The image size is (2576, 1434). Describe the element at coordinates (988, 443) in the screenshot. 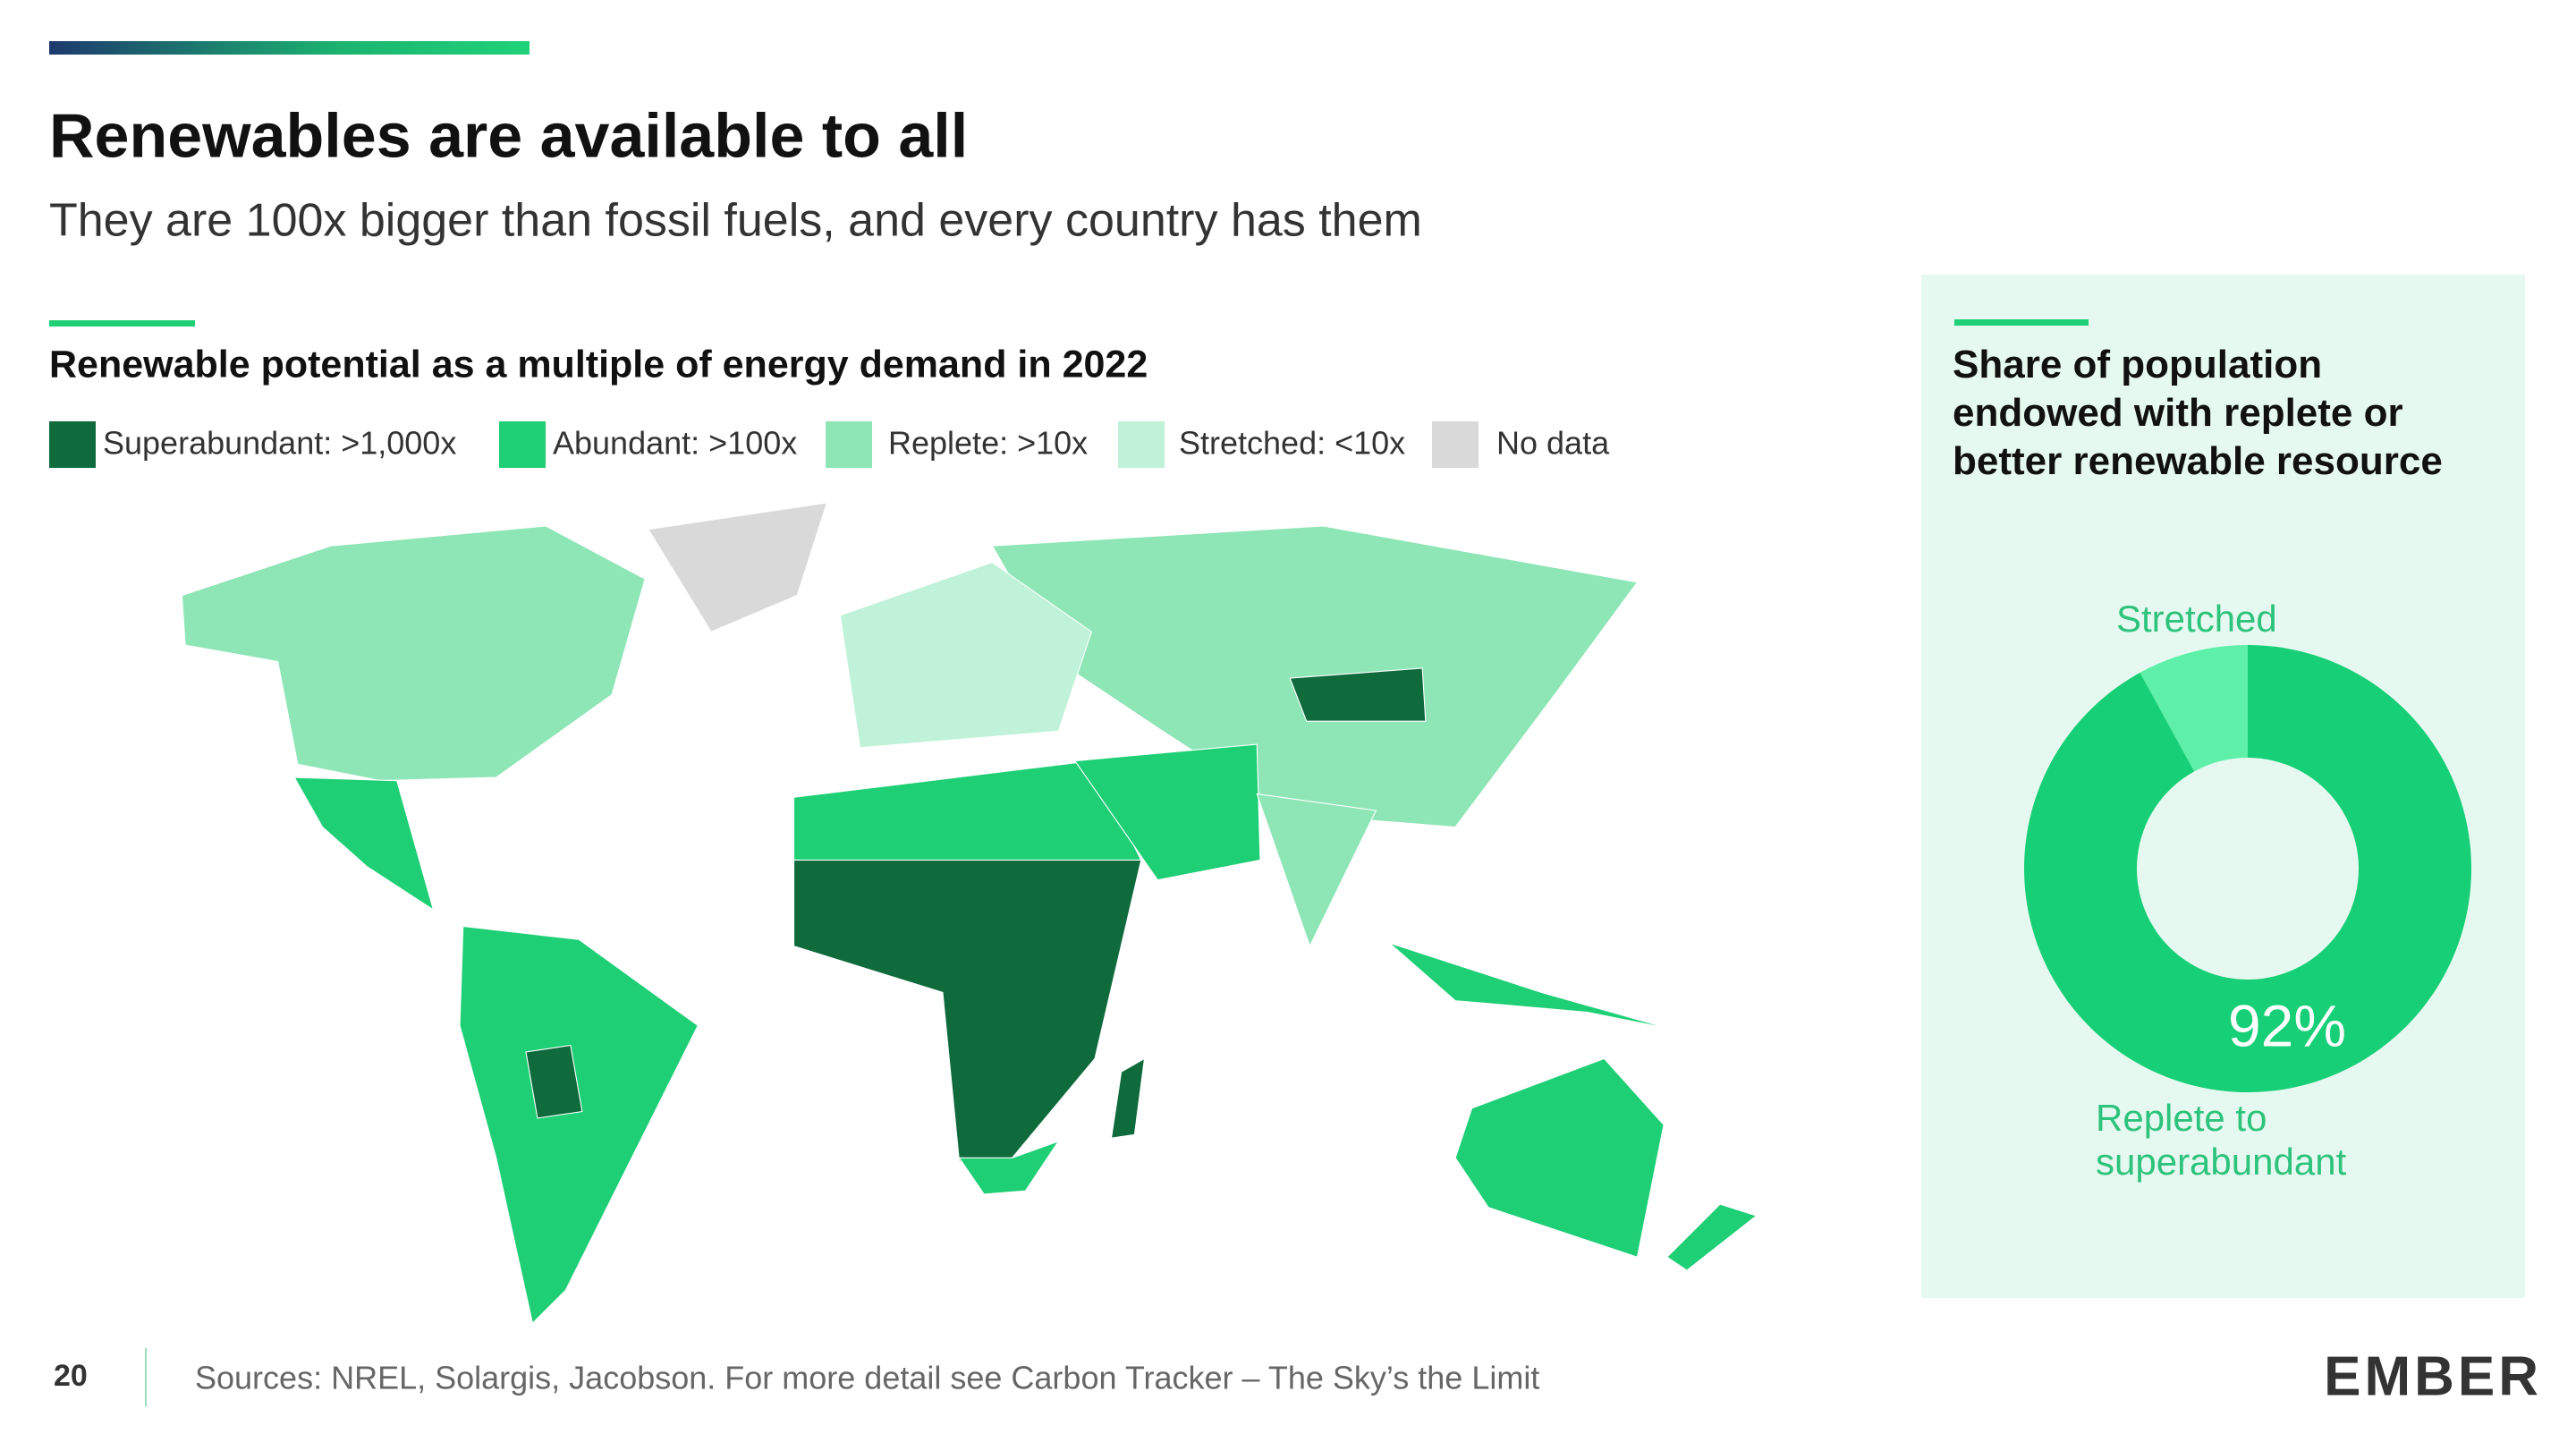

I see `legend-label: Replete: >10x` at that location.